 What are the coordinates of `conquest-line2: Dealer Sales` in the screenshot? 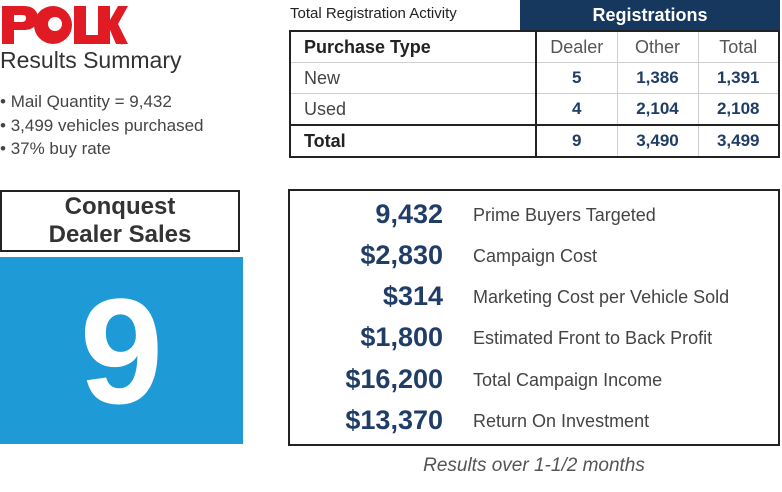 It's located at (120, 234).